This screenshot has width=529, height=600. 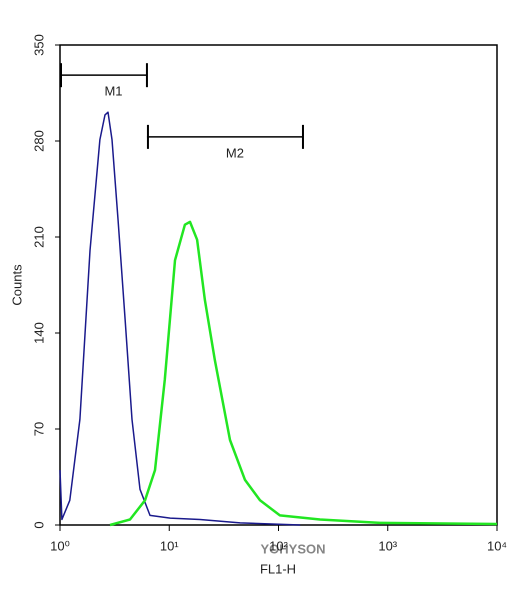 I want to click on x-tick-label: 10², so click(x=278, y=545).